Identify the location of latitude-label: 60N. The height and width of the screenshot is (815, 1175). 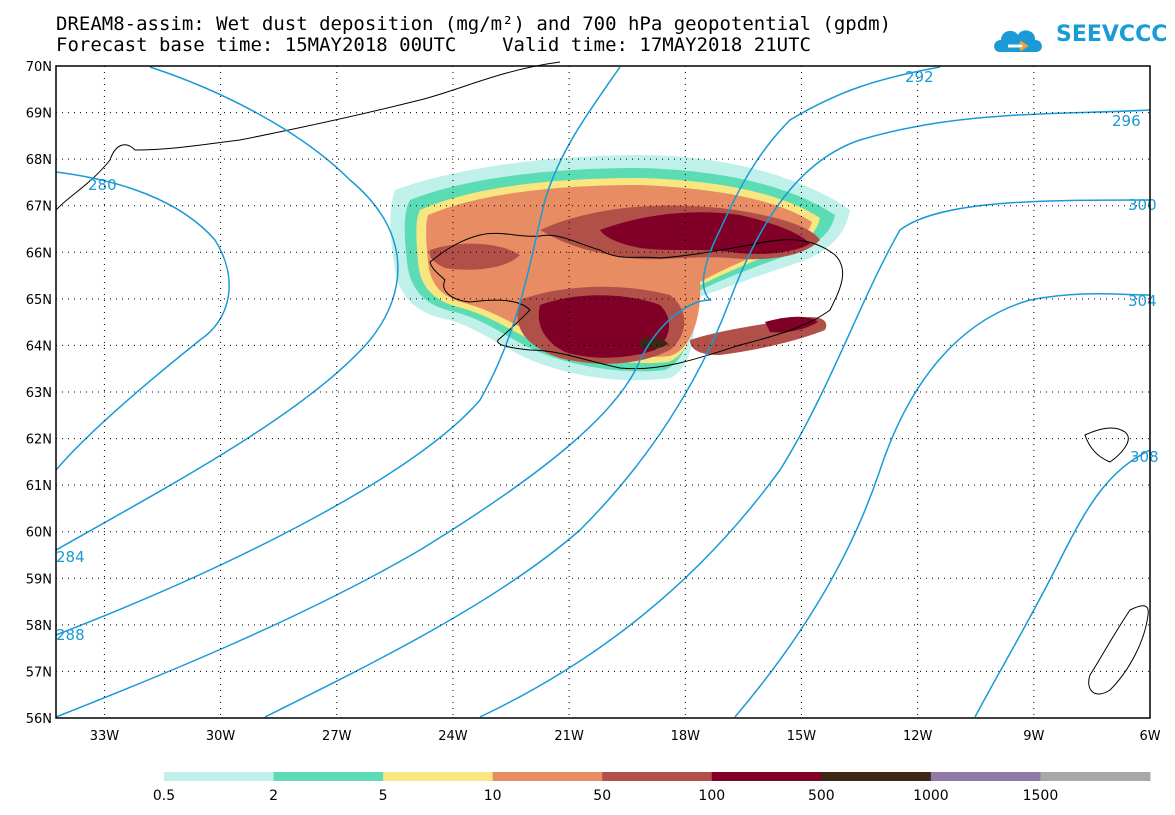
(39, 533).